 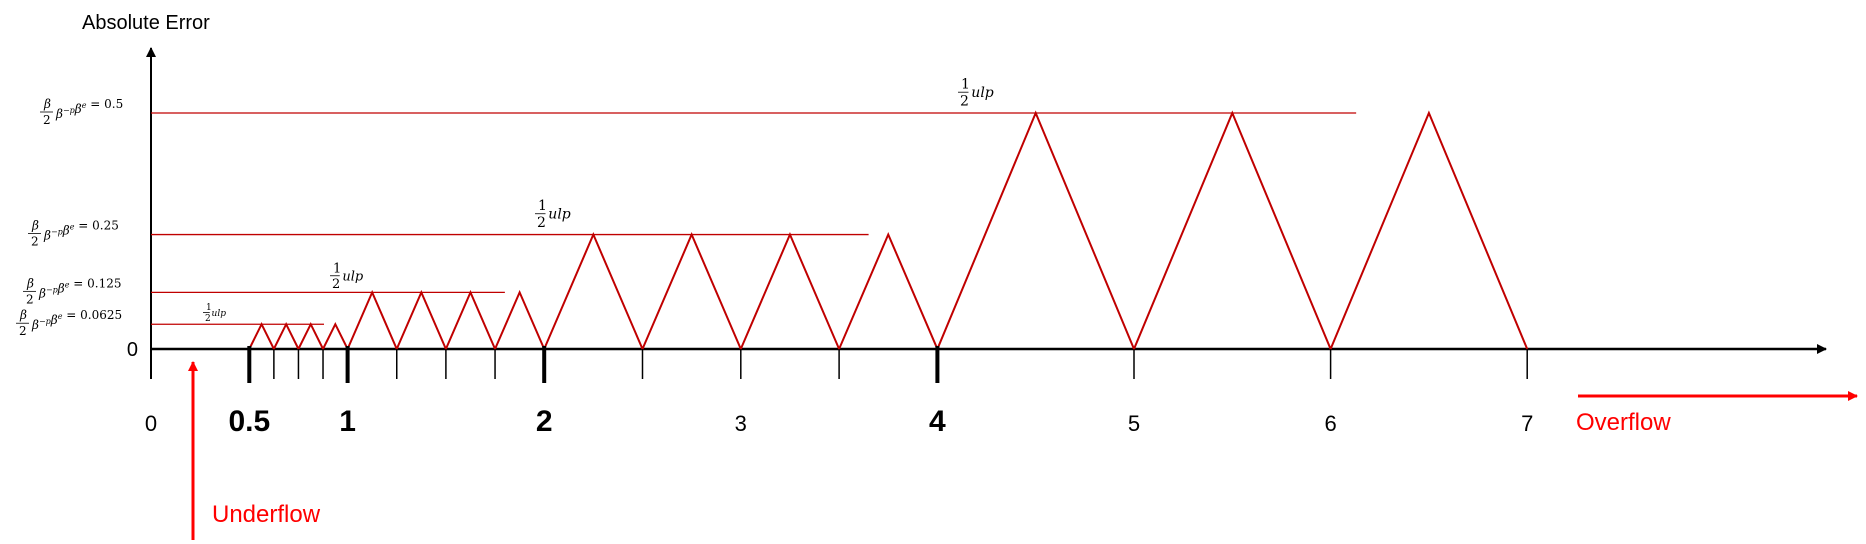 What do you see at coordinates (1134, 423) in the screenshot?
I see `x-tick-label-5: 5` at bounding box center [1134, 423].